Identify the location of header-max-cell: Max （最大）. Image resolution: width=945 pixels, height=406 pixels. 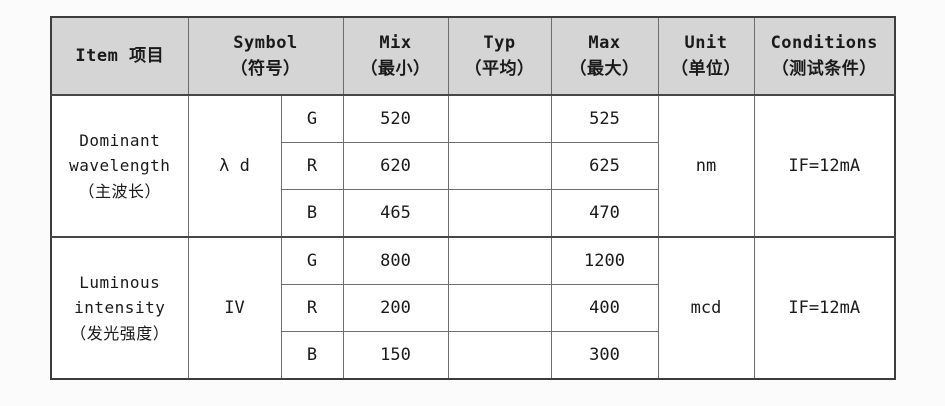
(604, 56).